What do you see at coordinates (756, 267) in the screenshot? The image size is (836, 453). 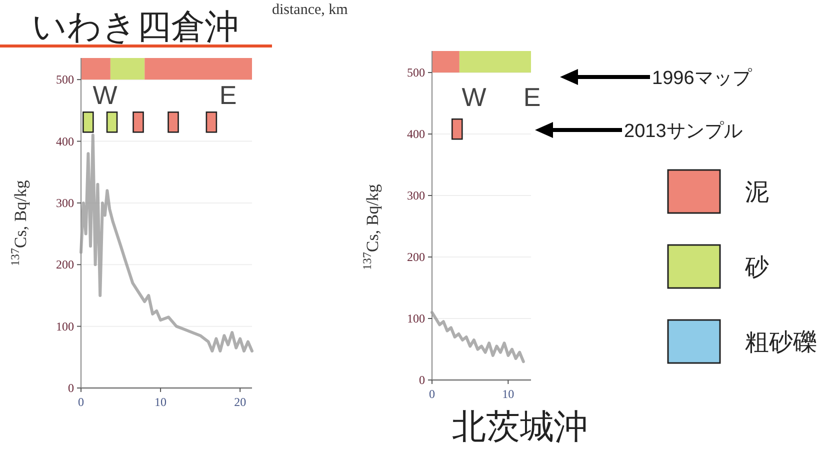 I see `category-label: 砂` at bounding box center [756, 267].